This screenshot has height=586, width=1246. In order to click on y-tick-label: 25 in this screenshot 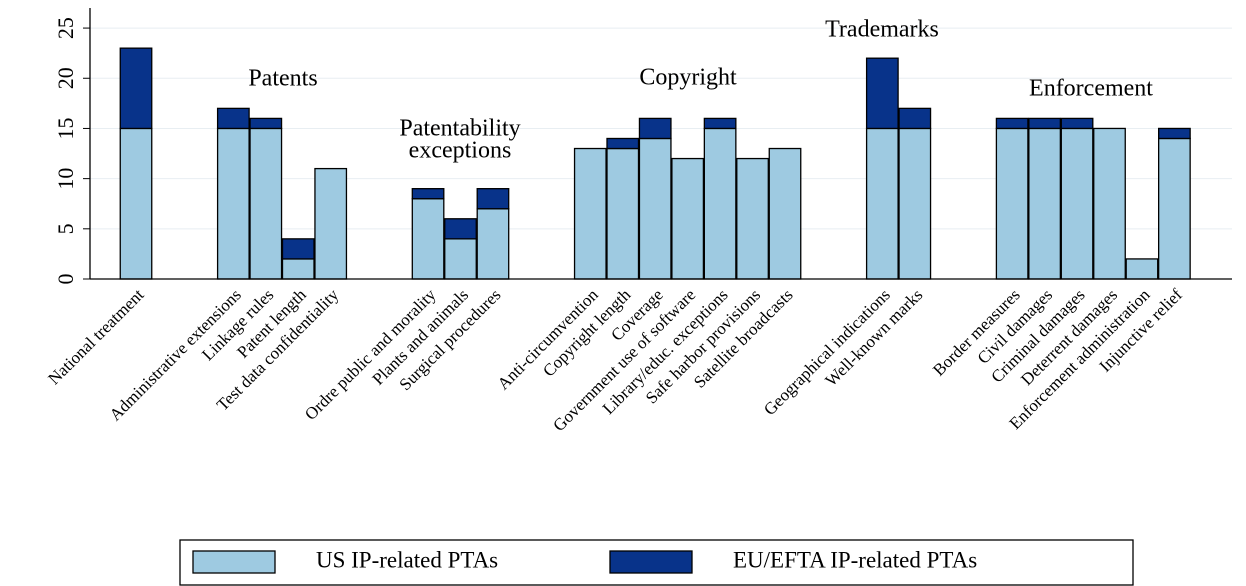, I will do `click(65, 28)`.